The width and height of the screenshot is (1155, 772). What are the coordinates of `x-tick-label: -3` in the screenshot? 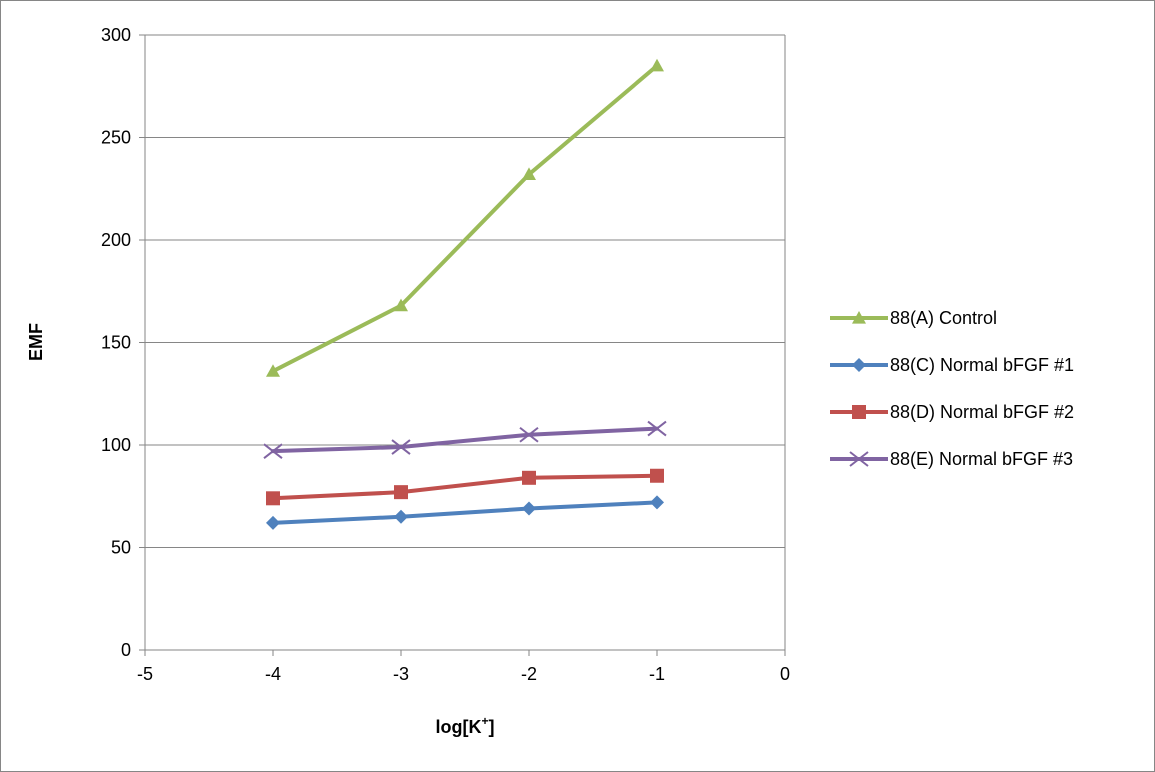 It's located at (401, 674).